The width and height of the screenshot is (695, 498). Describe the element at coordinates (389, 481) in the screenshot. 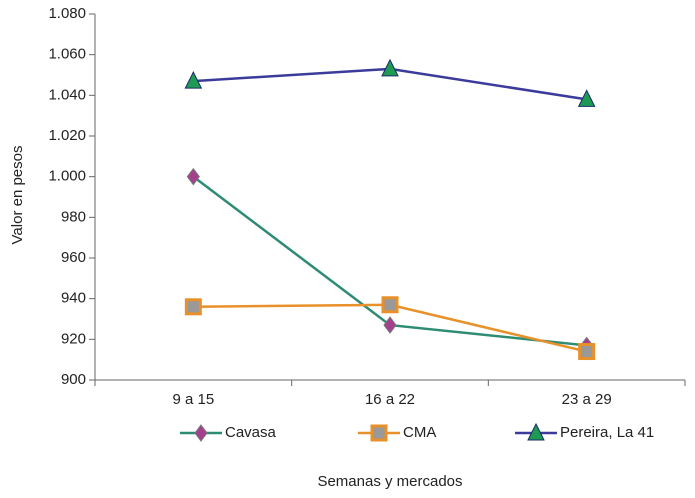

I see `x-axis-title: Semanas y mercados` at that location.